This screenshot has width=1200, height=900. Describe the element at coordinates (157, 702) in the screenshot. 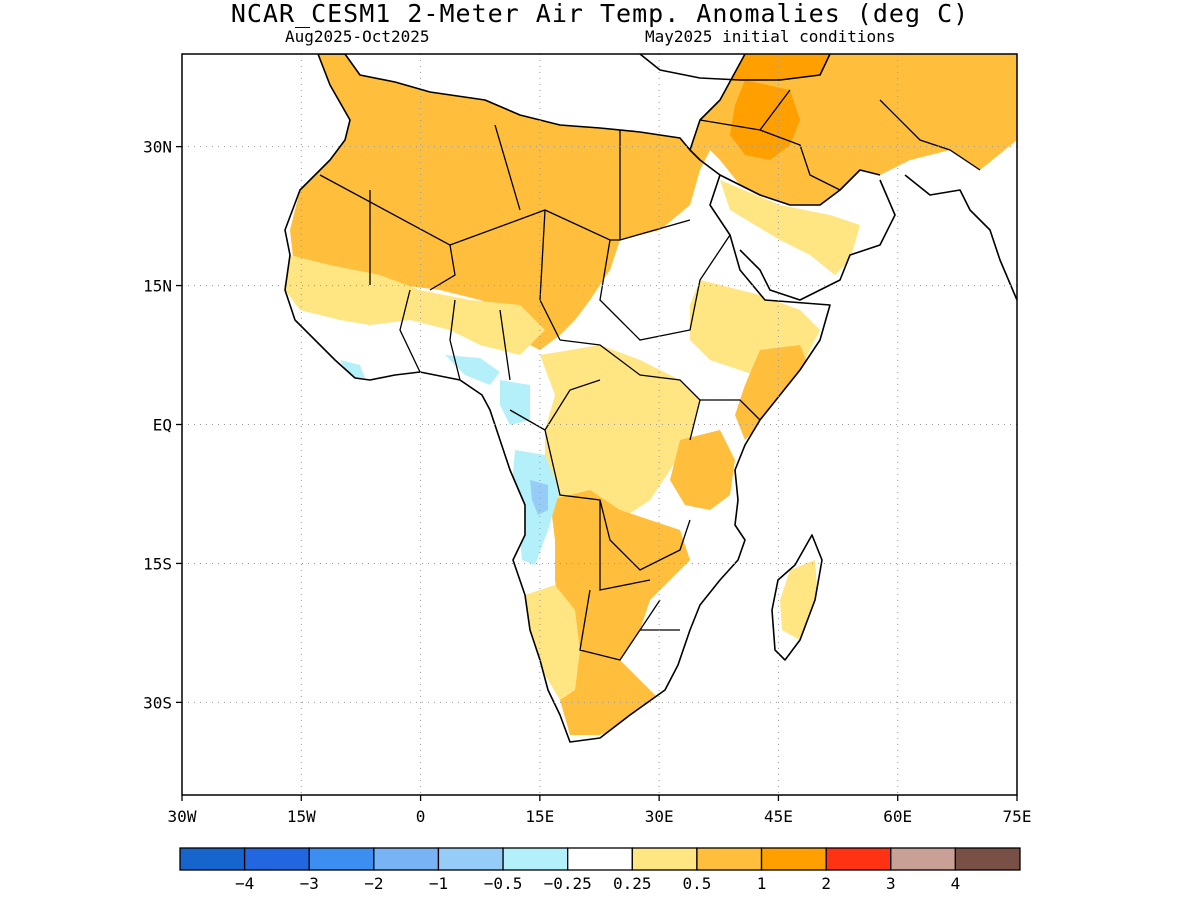

I see `lat-tick-label: 30S` at that location.